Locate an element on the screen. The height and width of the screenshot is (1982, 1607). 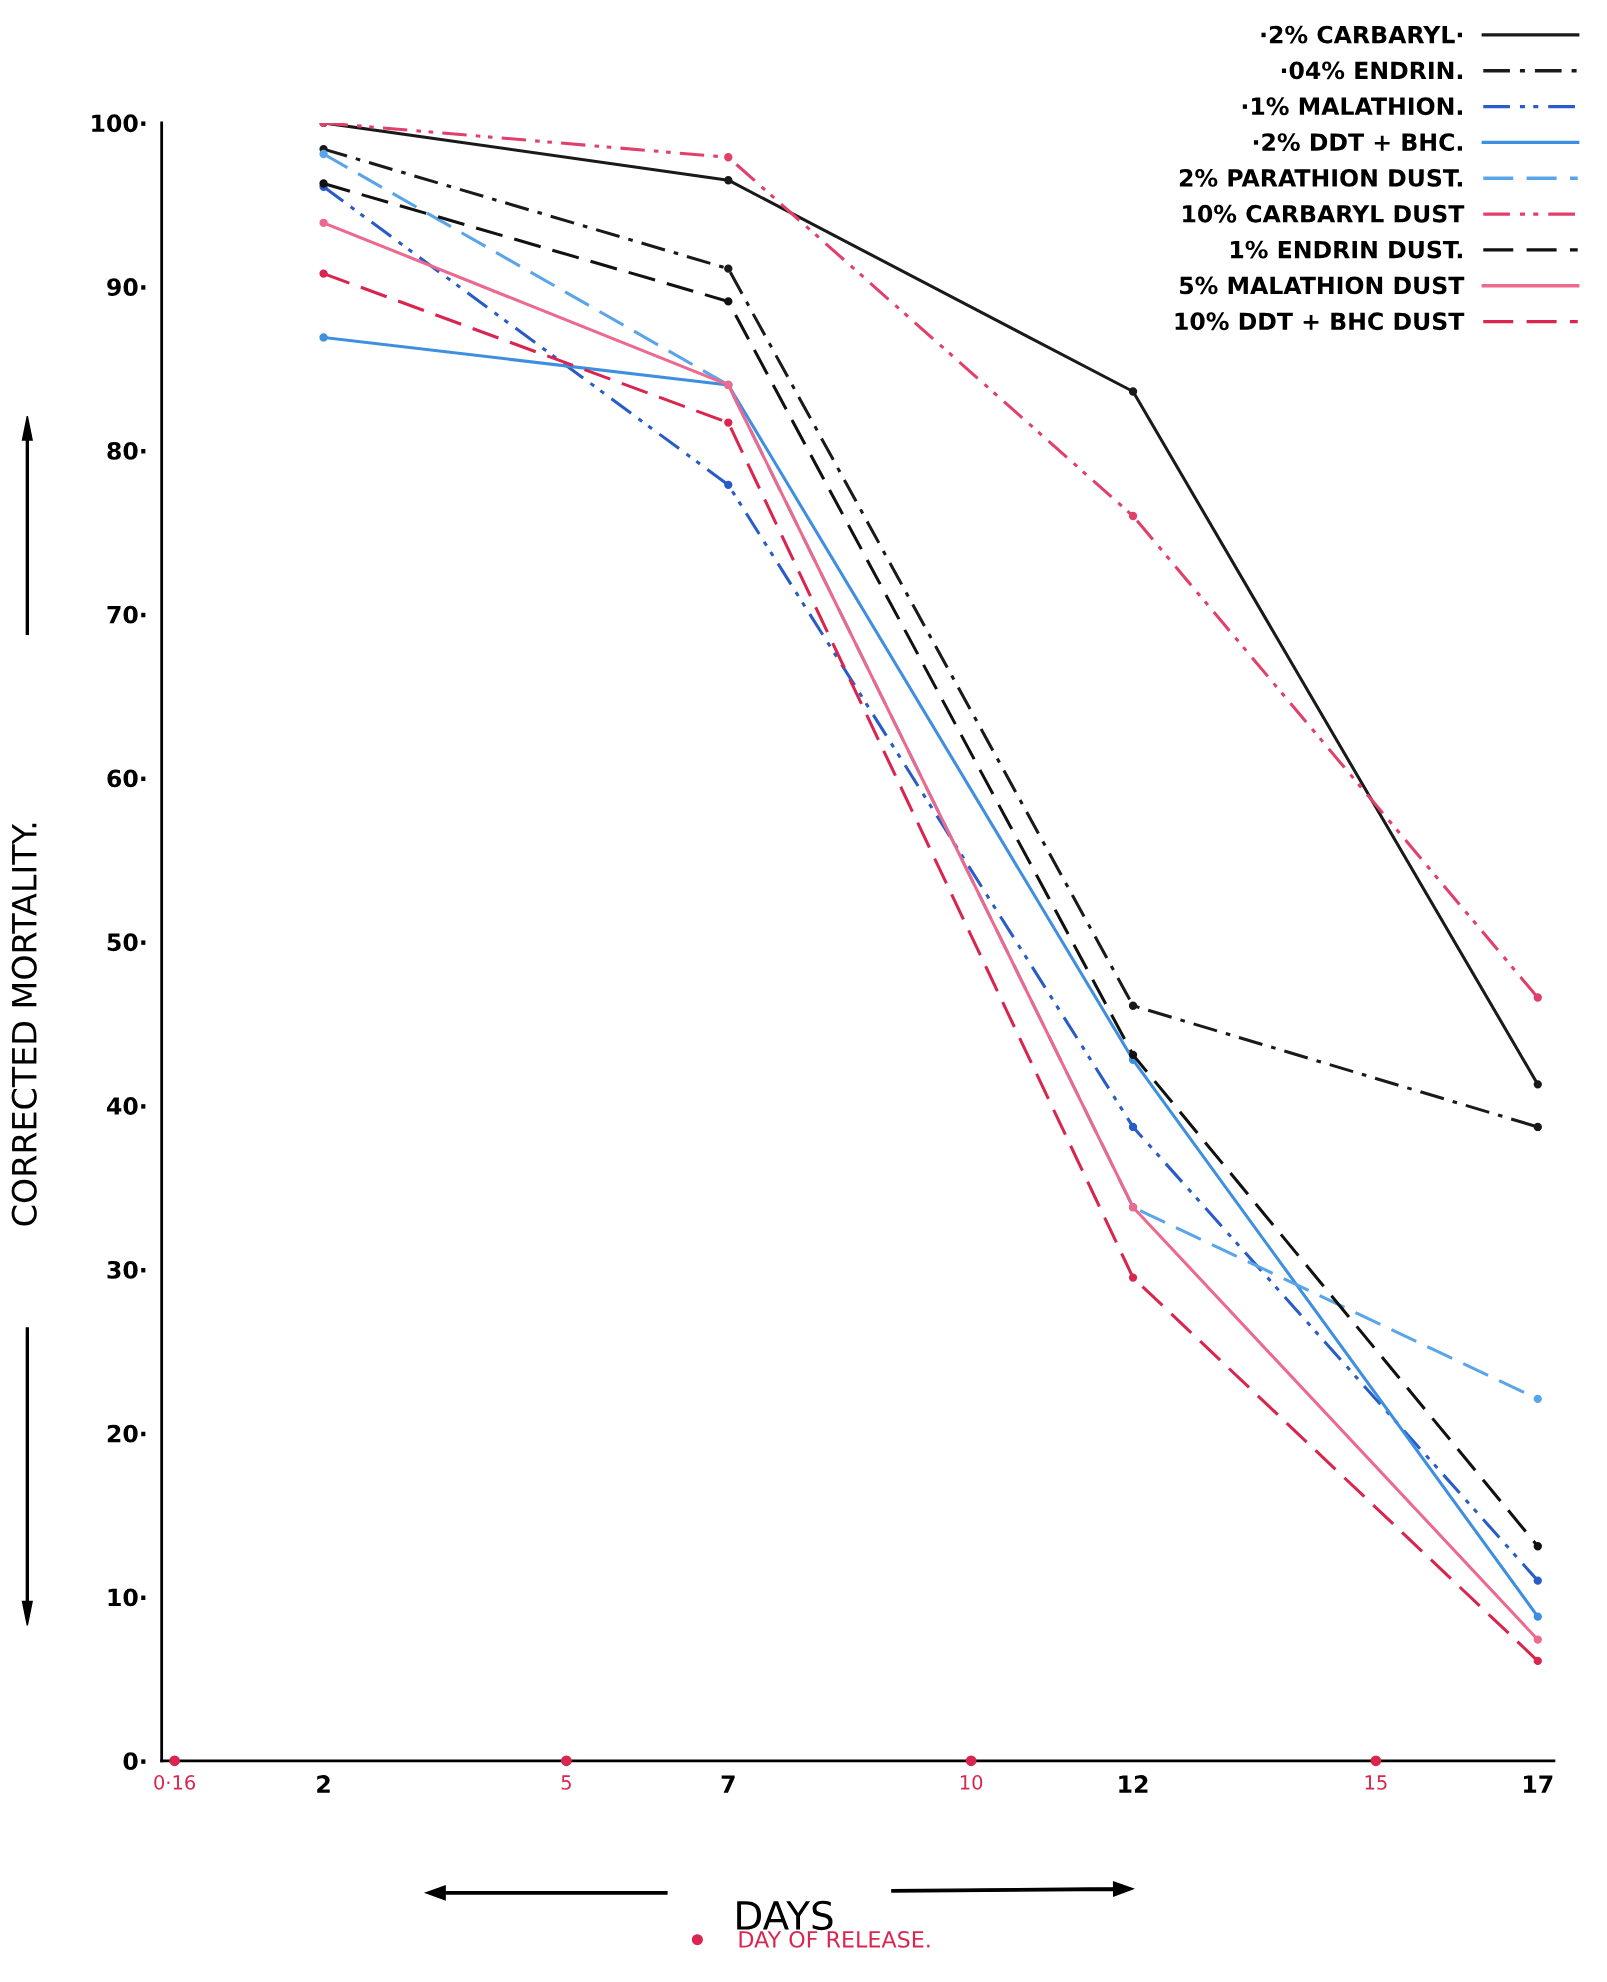
x-tick-label: 0·16 is located at coordinates (175, 1782).